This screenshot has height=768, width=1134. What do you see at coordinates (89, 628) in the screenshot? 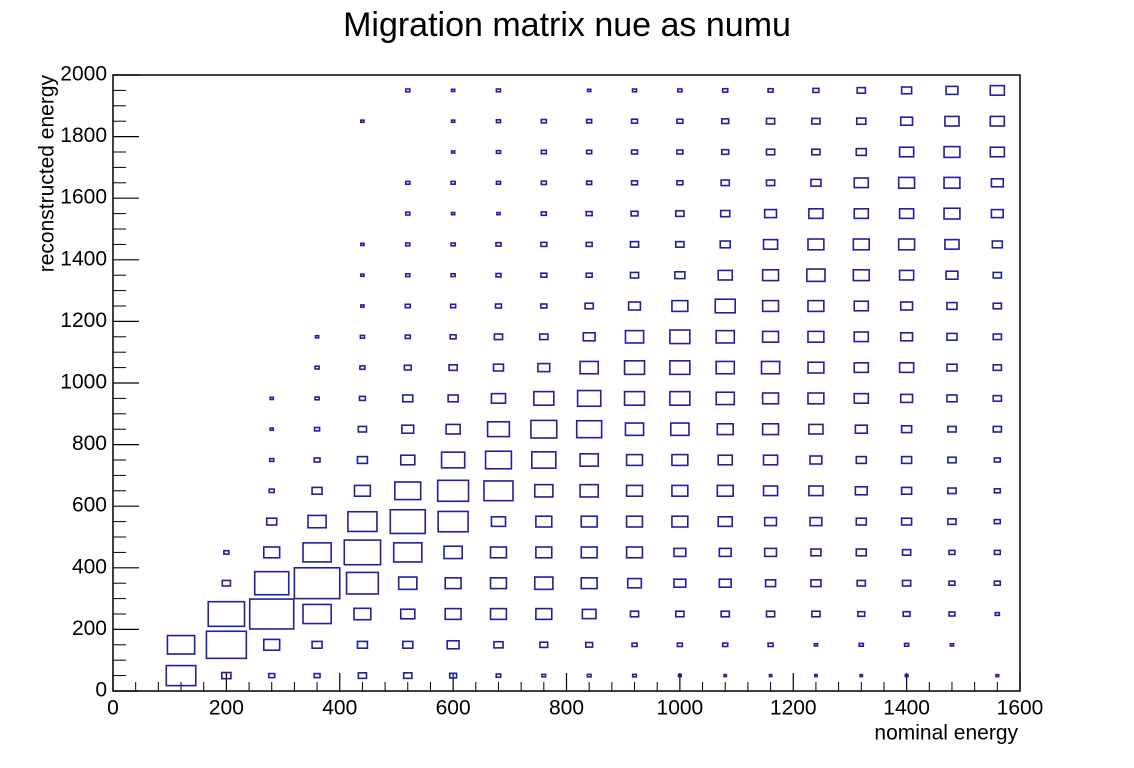
I see `y-tick-label: 200` at bounding box center [89, 628].